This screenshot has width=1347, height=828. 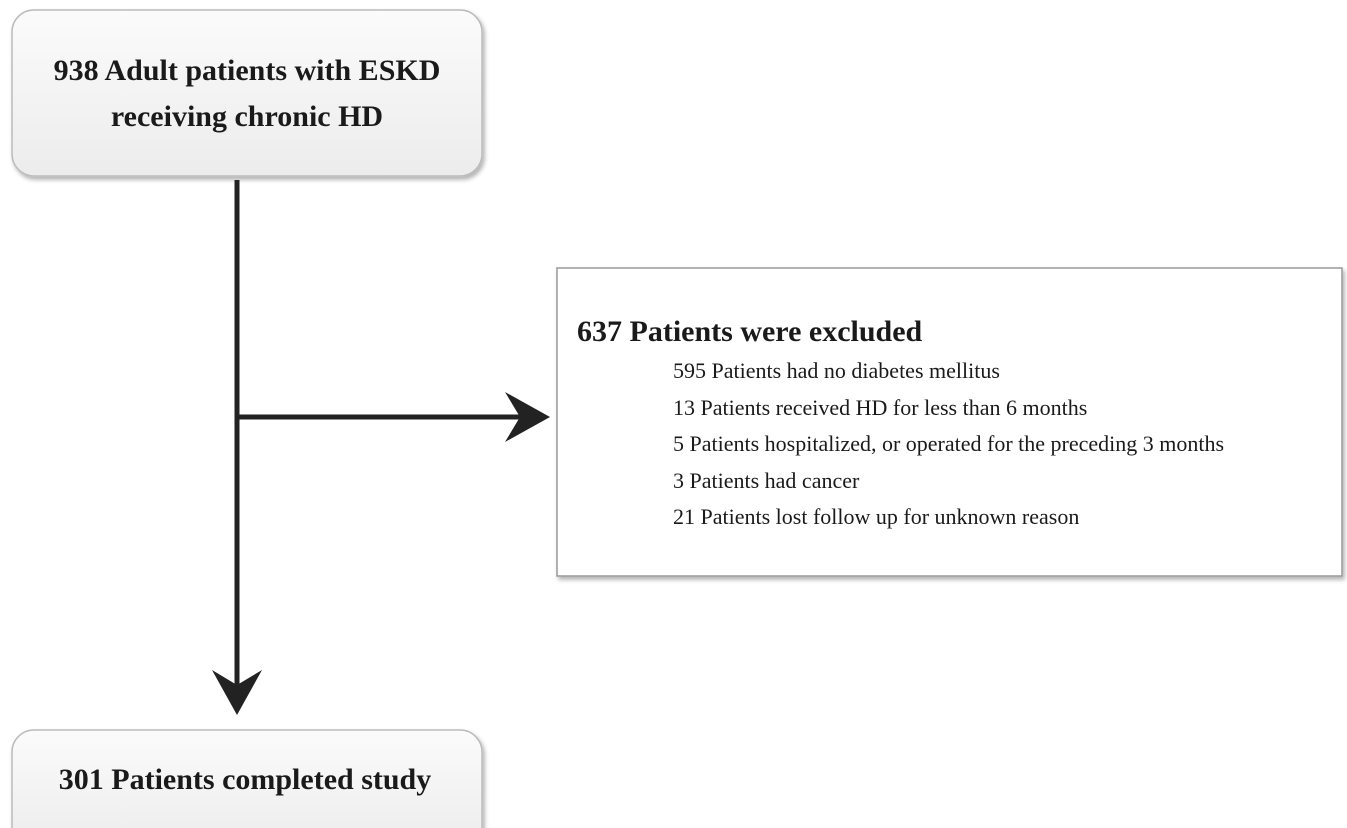 What do you see at coordinates (750, 331) in the screenshot?
I see `exclusion-title: 637 Patients were excluded` at bounding box center [750, 331].